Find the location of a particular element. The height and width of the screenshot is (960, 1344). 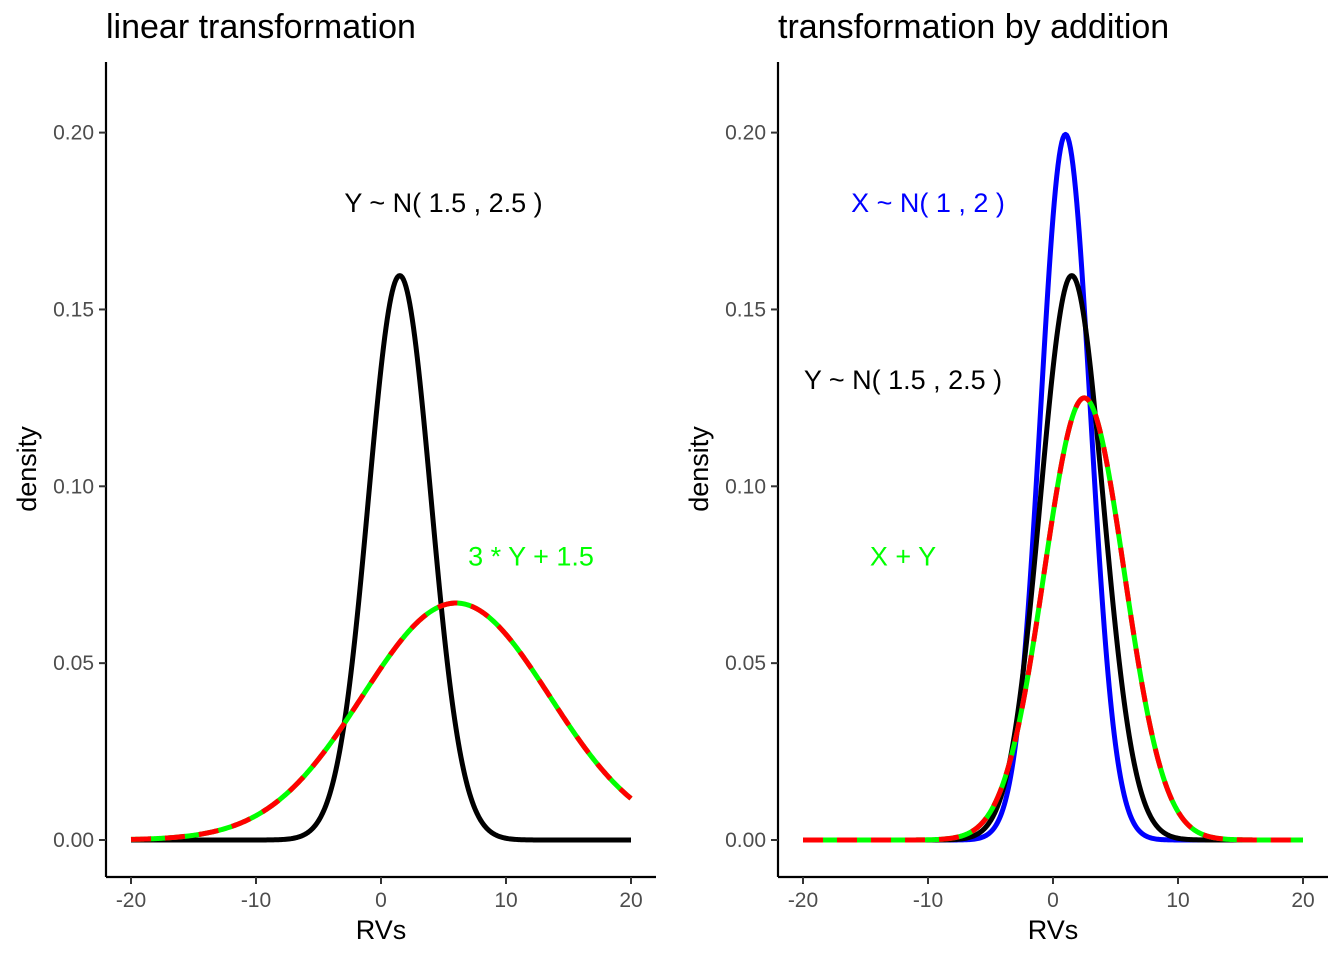

chart-0-annotation-y-n-1-5-2-5: Y ~ N( 1.5 , 2.5 ) is located at coordinates (443, 203).